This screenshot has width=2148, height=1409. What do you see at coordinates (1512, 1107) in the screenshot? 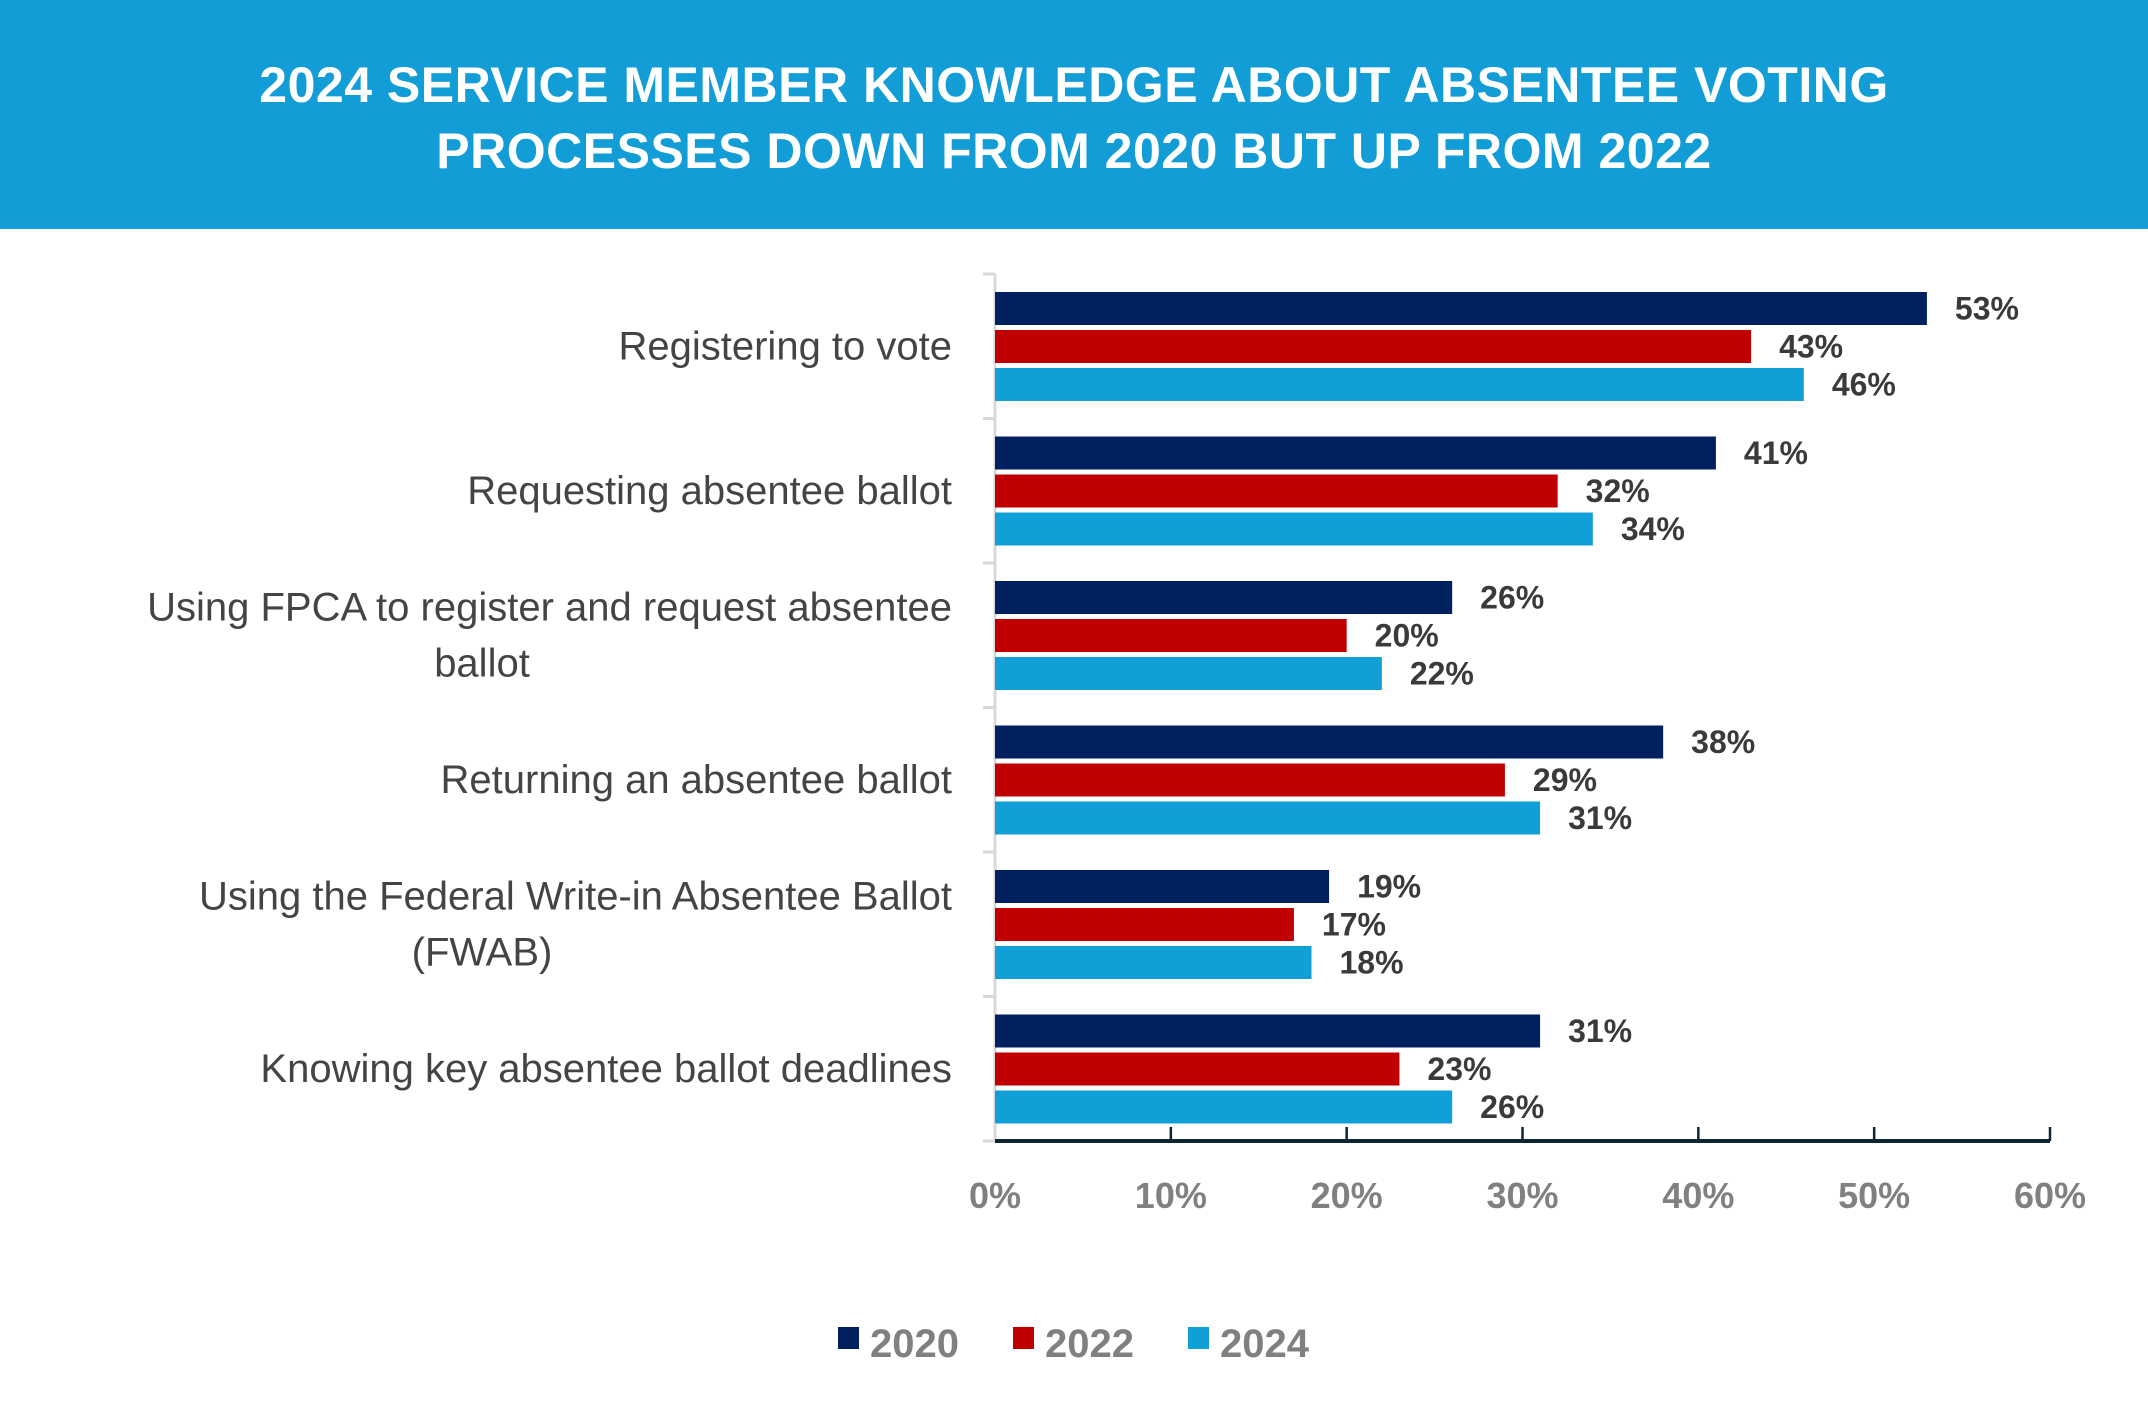
I see `data-label-2024: 26%` at bounding box center [1512, 1107].